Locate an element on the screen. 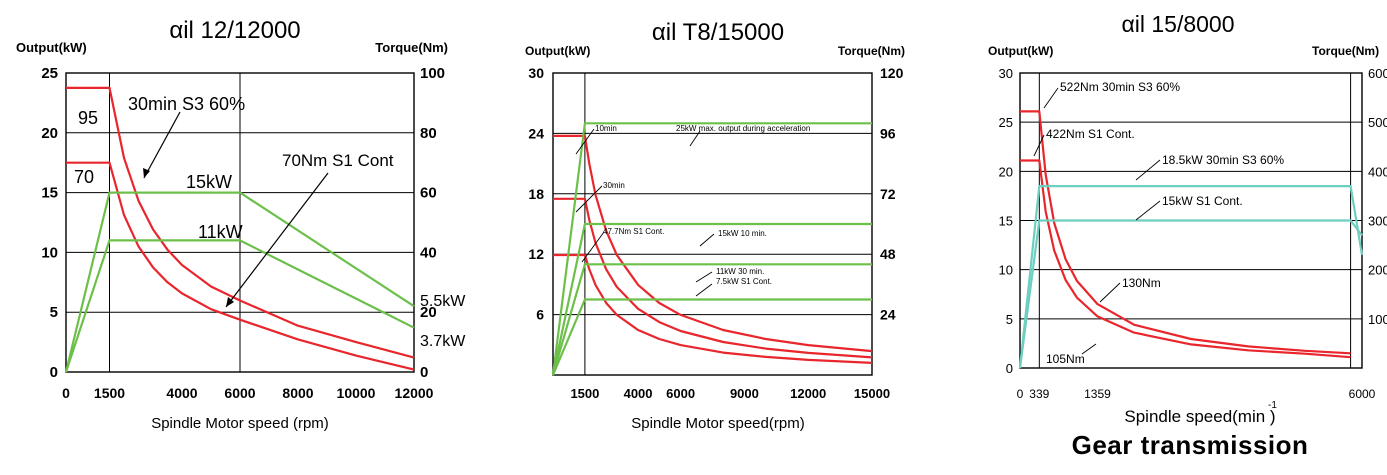 This screenshot has width=1387, height=475. chart-3-x-axis-label: Spindle speed(min ) is located at coordinates (1199, 416).